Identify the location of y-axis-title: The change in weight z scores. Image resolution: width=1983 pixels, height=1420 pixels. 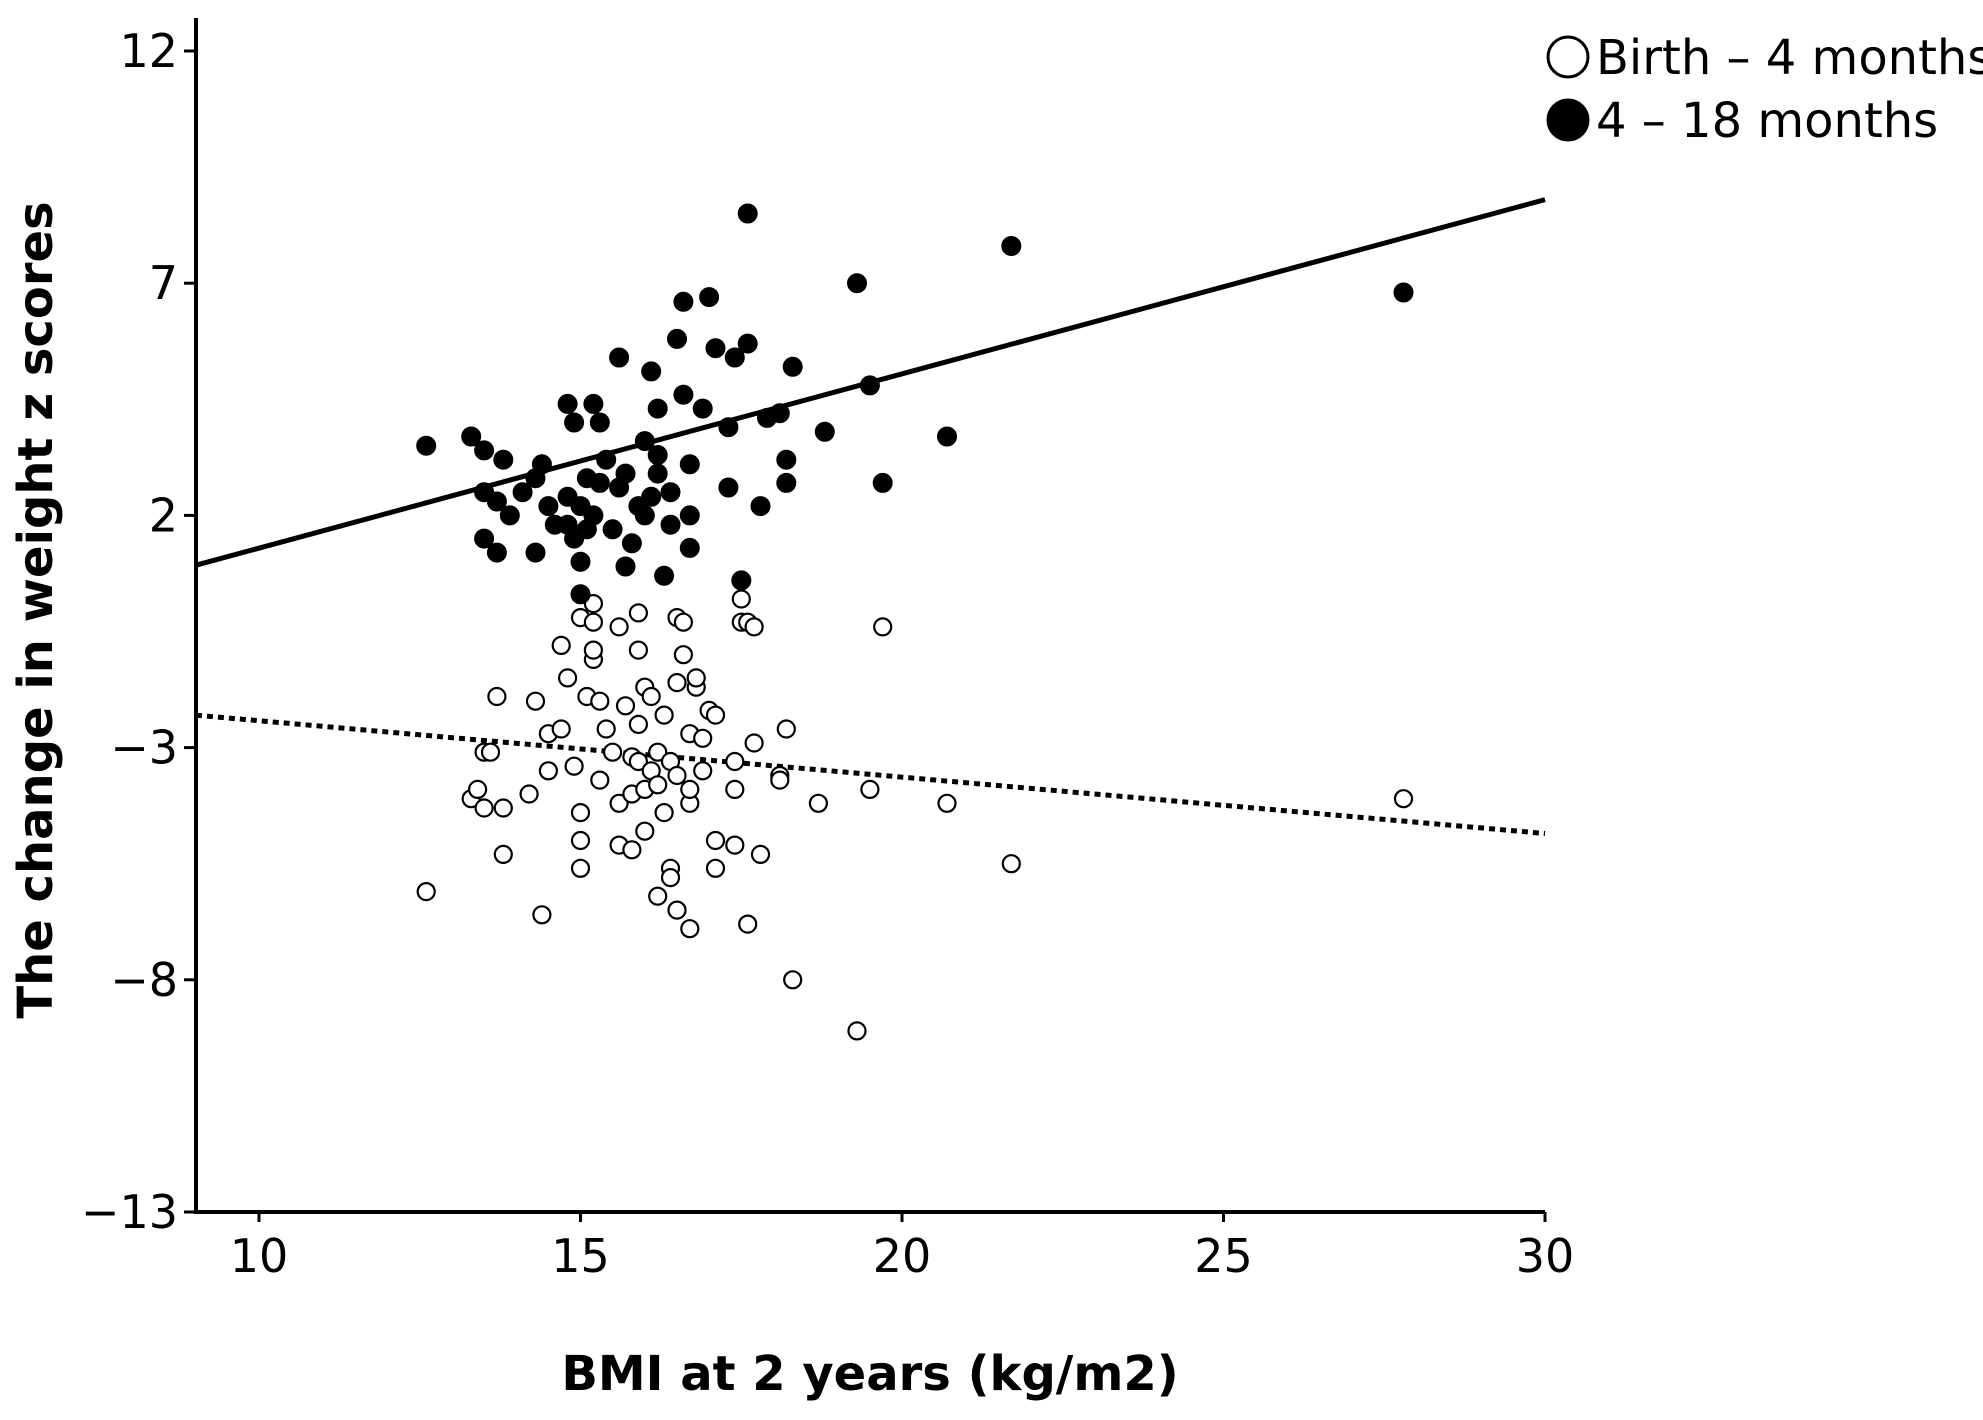
(36, 609).